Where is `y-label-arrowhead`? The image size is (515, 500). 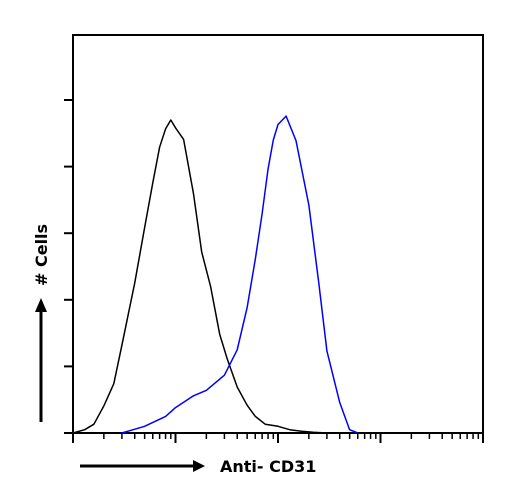
y-label-arrowhead is located at coordinates (41, 305).